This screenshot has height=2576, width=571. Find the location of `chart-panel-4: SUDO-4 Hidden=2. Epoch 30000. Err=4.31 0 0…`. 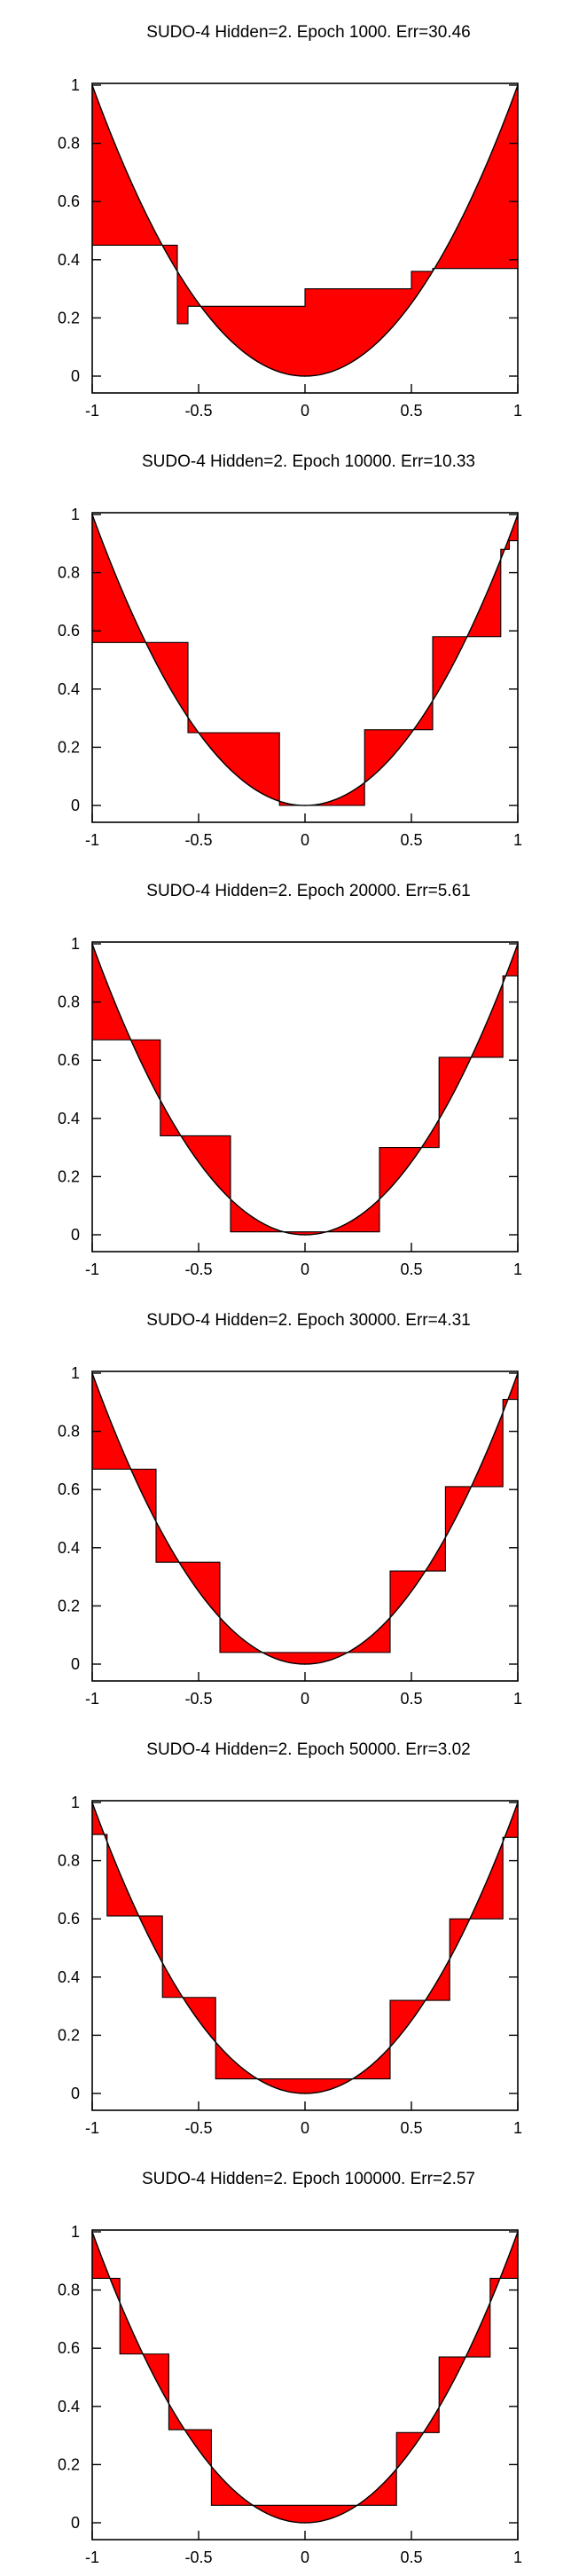

chart-panel-4: SUDO-4 Hidden=2. Epoch 30000. Err=4.31 0 0… is located at coordinates (290, 1509).